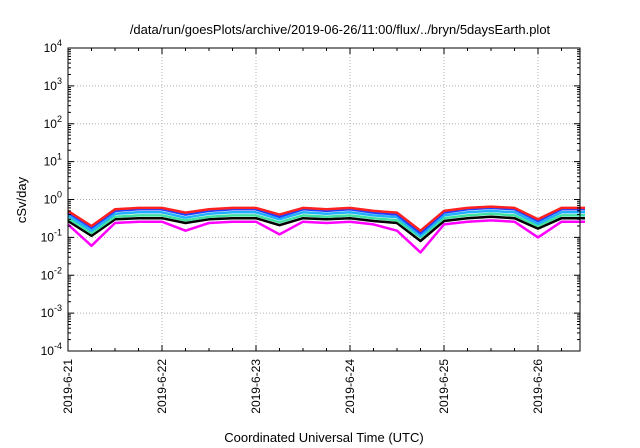 This screenshot has width=640, height=448. What do you see at coordinates (53, 198) in the screenshot?
I see `y-tick-label: 10⁰` at bounding box center [53, 198].